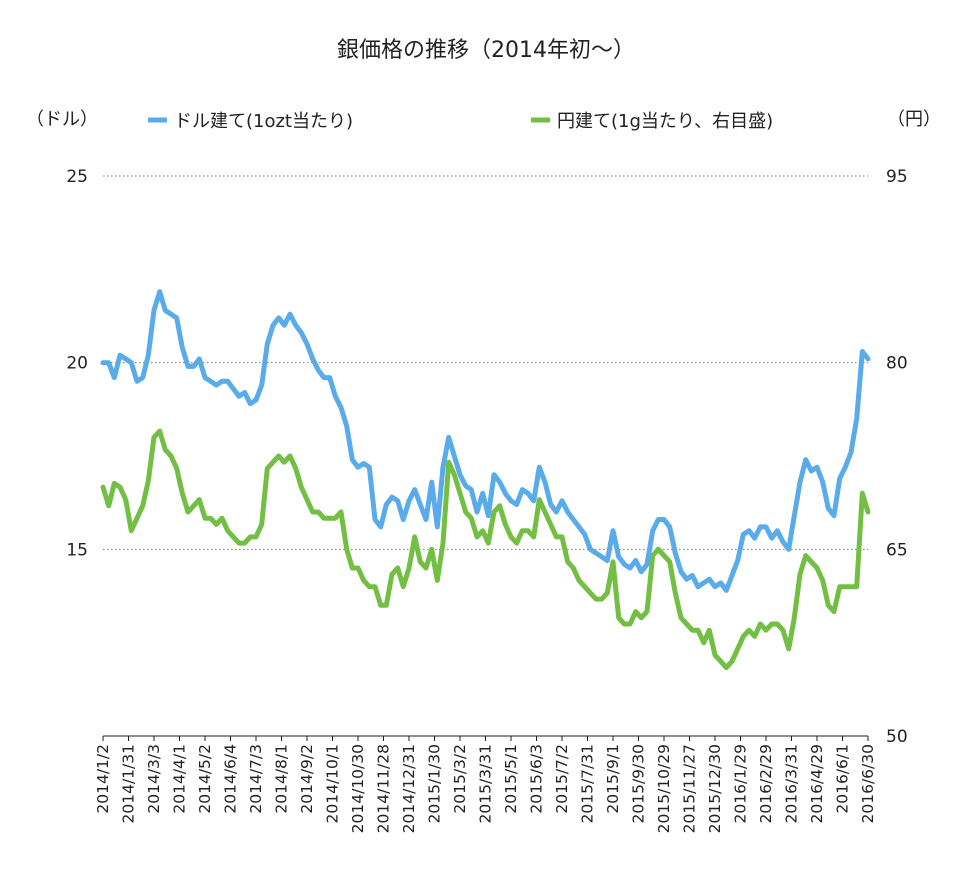 The height and width of the screenshot is (873, 973). What do you see at coordinates (486, 50) in the screenshot?
I see `chart-title: 銀価格の推移（2014年初〜）` at bounding box center [486, 50].